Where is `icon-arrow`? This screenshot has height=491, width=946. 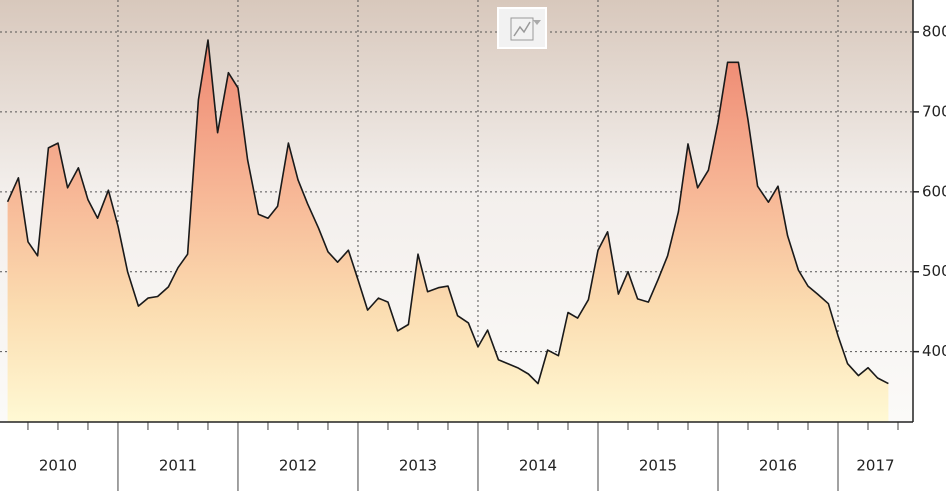 icon-arrow is located at coordinates (537, 22).